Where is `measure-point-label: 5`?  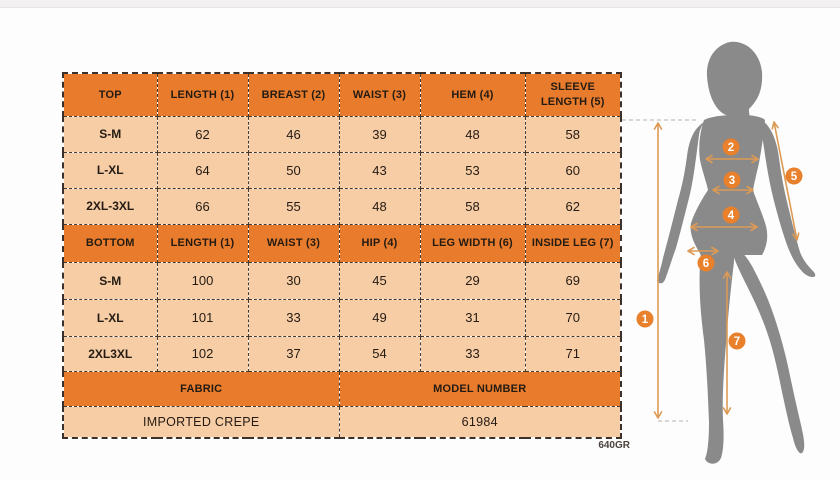
measure-point-label: 5 is located at coordinates (794, 177).